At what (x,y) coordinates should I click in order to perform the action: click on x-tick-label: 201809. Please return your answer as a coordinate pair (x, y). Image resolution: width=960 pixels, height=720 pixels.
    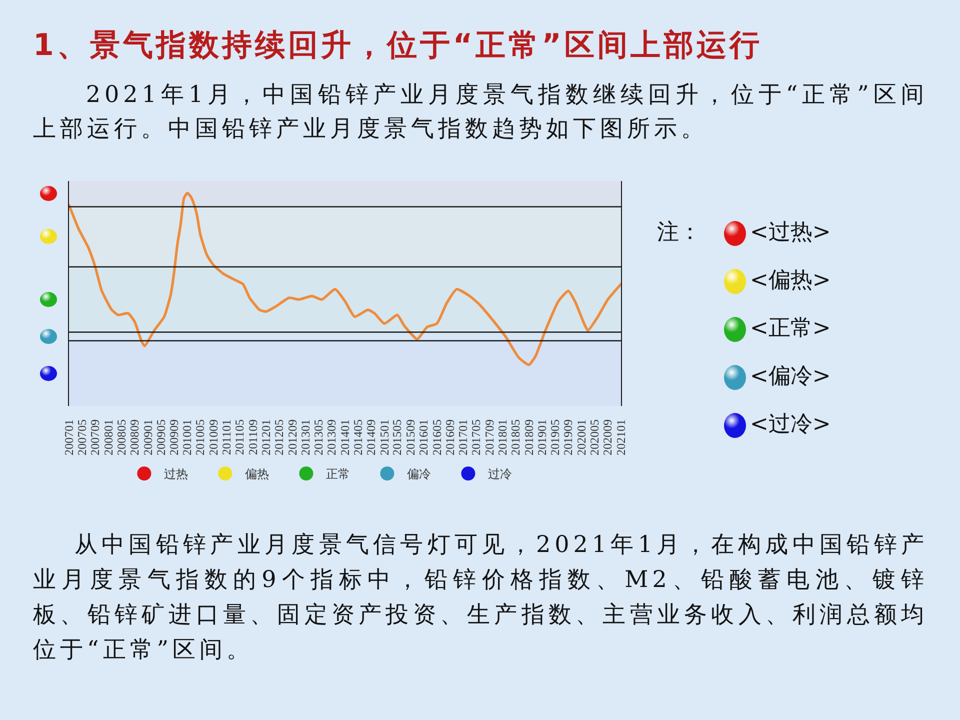
    Looking at the image, I should click on (529, 437).